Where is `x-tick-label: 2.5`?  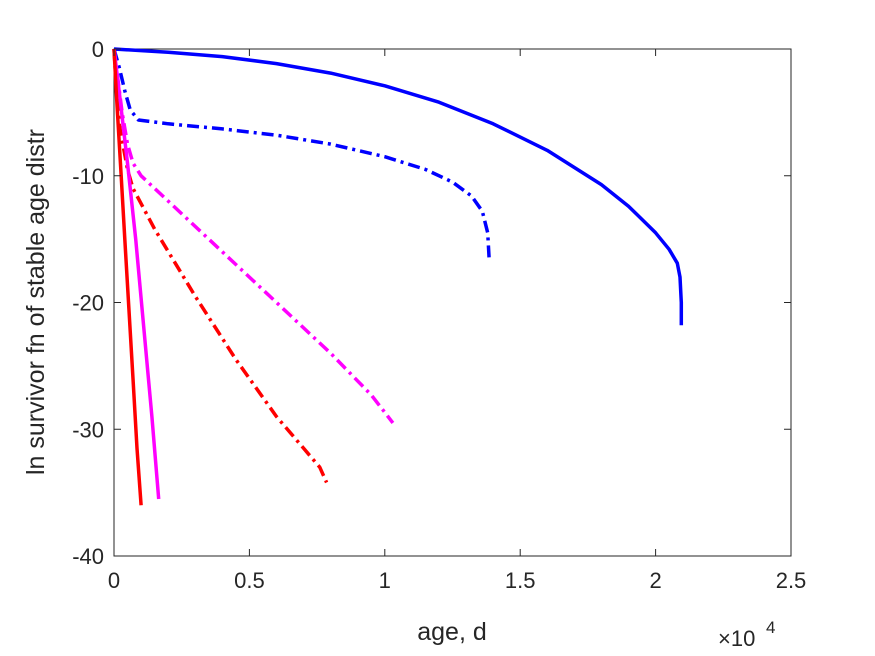 x-tick-label: 2.5 is located at coordinates (791, 580).